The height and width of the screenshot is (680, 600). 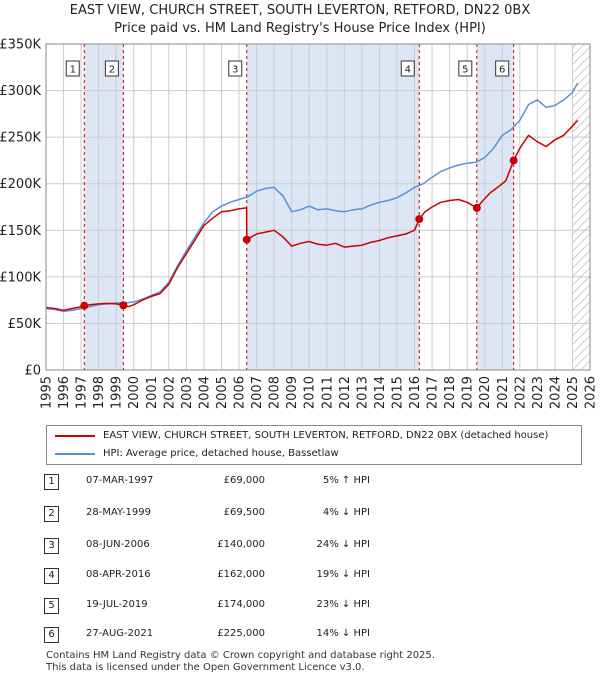 I want to click on sale-label: 2, so click(x=112, y=70).